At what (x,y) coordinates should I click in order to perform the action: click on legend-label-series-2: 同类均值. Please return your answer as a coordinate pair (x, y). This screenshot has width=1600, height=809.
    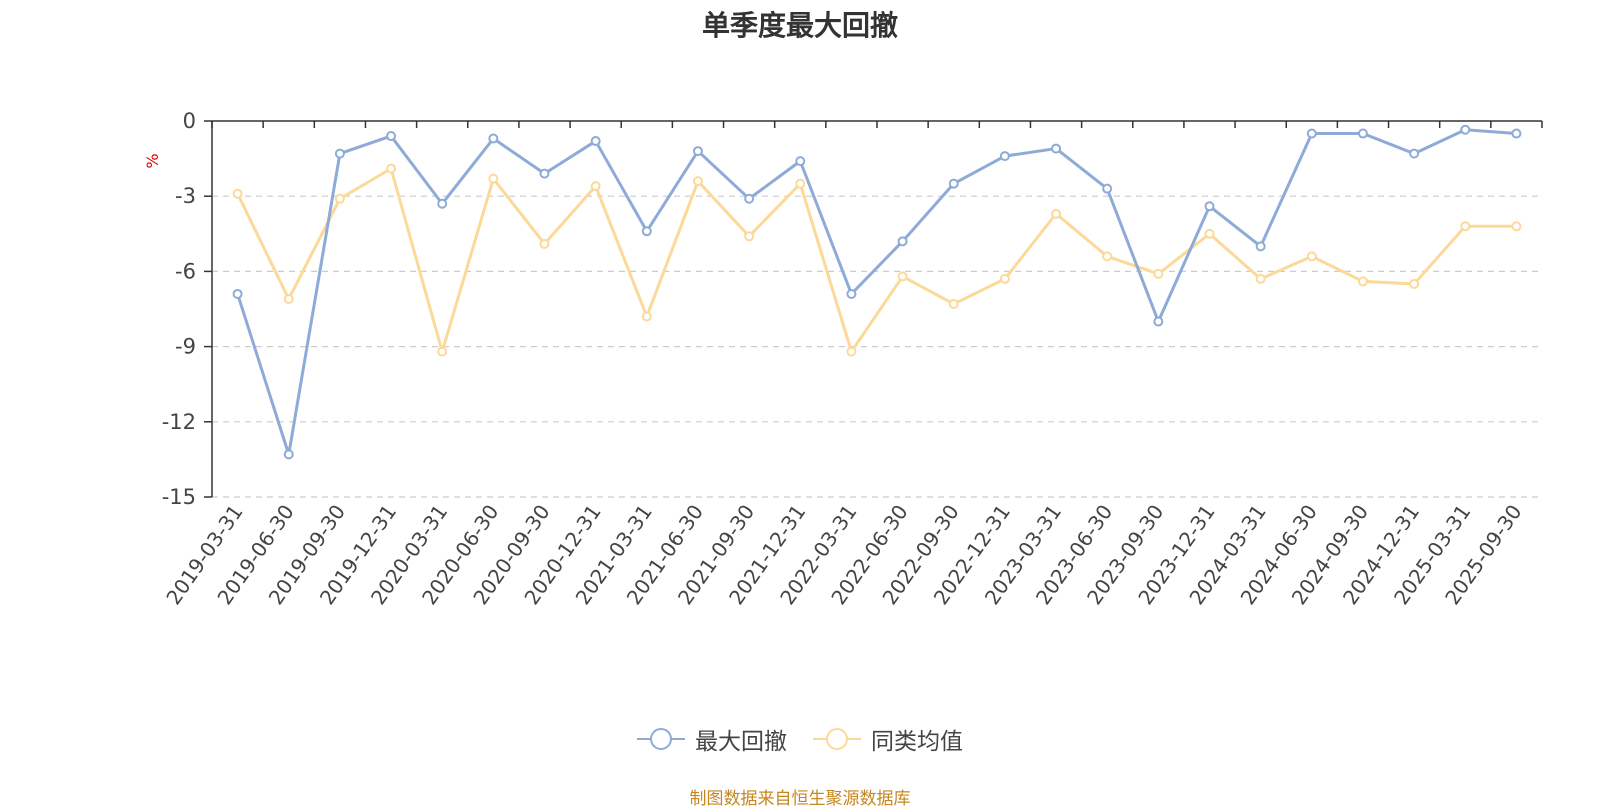
    Looking at the image, I should click on (917, 742).